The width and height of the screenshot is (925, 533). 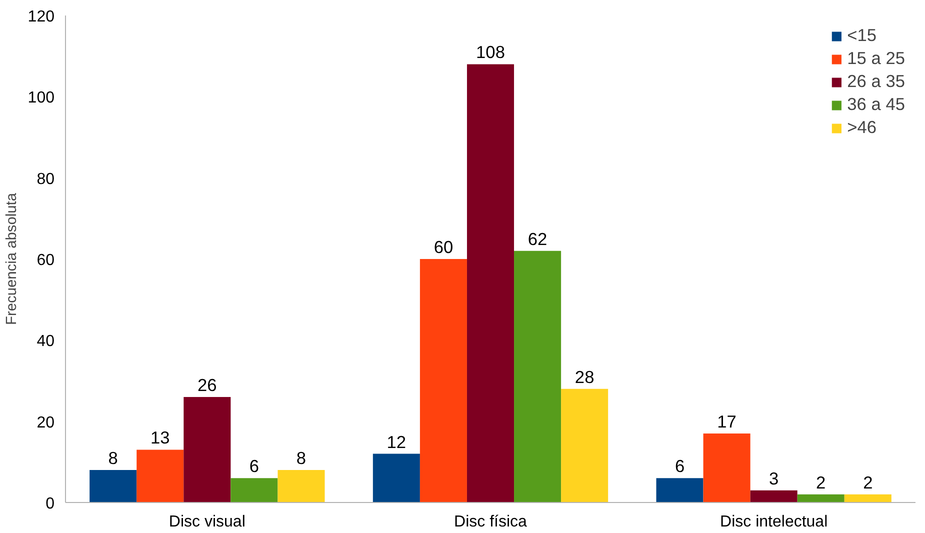 What do you see at coordinates (726, 422) in the screenshot?
I see `data-label: 17` at bounding box center [726, 422].